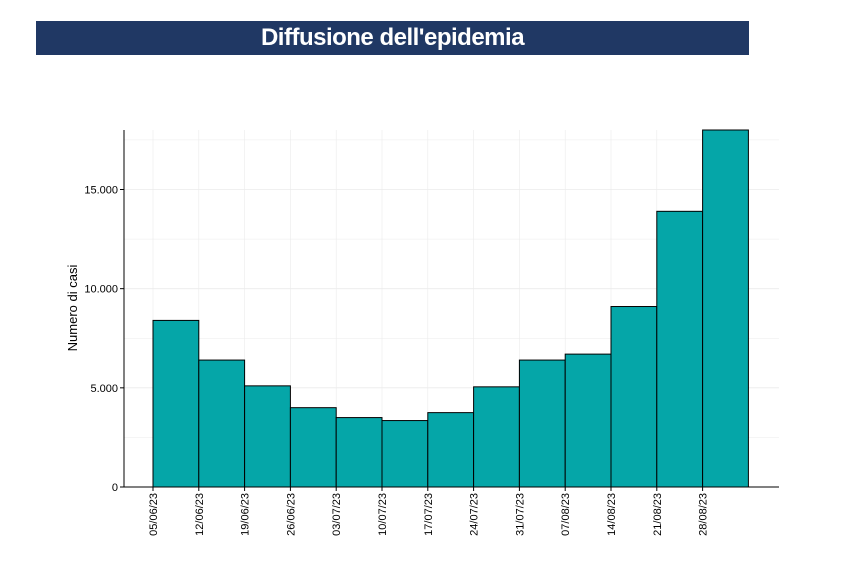  Describe the element at coordinates (588, 420) in the screenshot. I see `bar-07/08/23` at that location.